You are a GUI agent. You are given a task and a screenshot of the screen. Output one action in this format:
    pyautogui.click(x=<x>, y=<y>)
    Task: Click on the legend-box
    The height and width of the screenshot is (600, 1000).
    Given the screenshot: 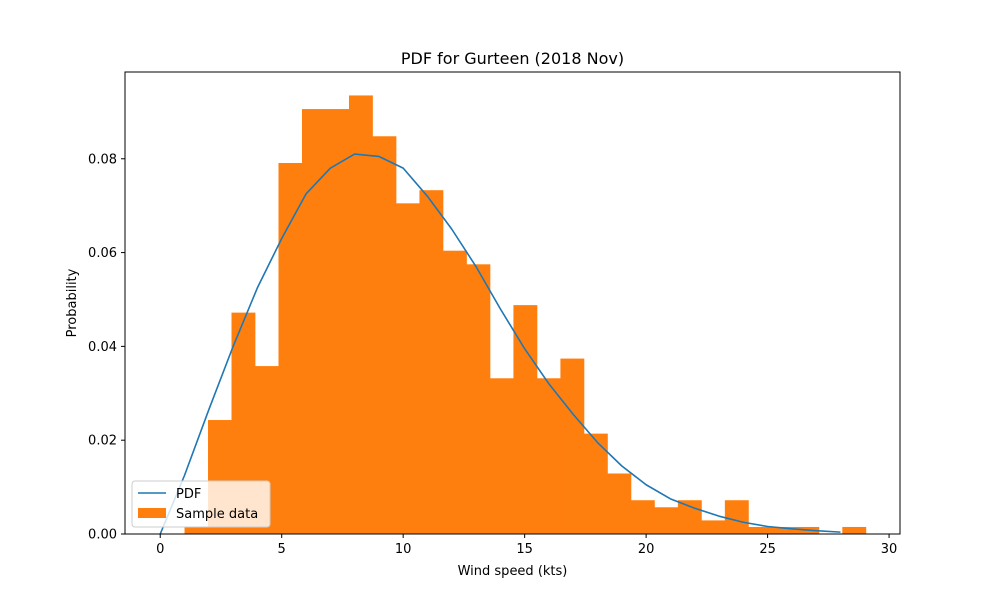 What is the action you would take?
    pyautogui.click(x=201, y=504)
    